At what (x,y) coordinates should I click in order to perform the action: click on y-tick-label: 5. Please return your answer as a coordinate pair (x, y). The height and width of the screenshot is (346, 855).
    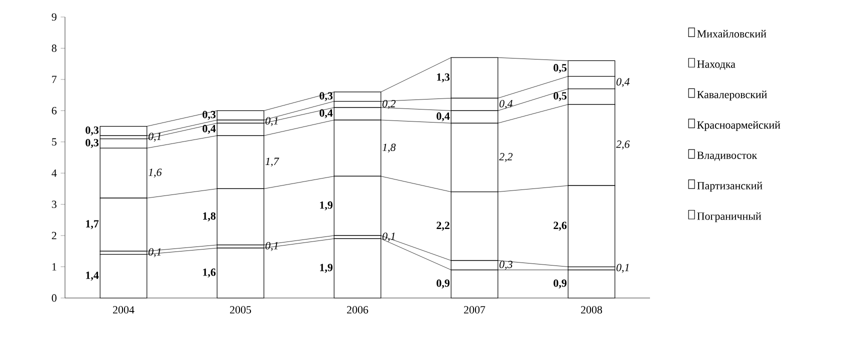
    Looking at the image, I should click on (54, 142).